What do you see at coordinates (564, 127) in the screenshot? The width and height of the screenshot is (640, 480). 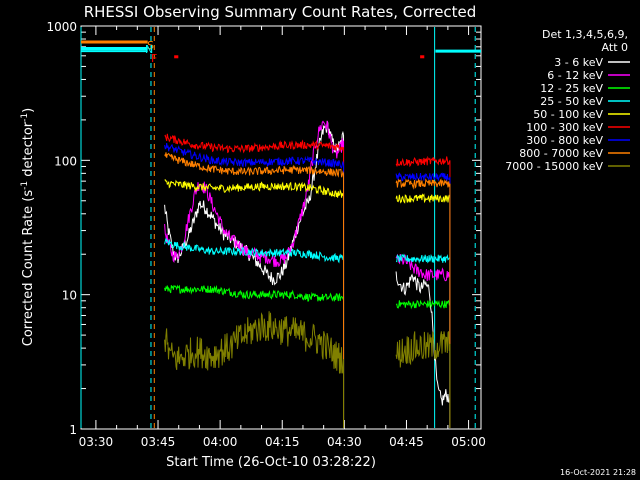 I see `legend-label: 100 - 300 keV` at bounding box center [564, 127].